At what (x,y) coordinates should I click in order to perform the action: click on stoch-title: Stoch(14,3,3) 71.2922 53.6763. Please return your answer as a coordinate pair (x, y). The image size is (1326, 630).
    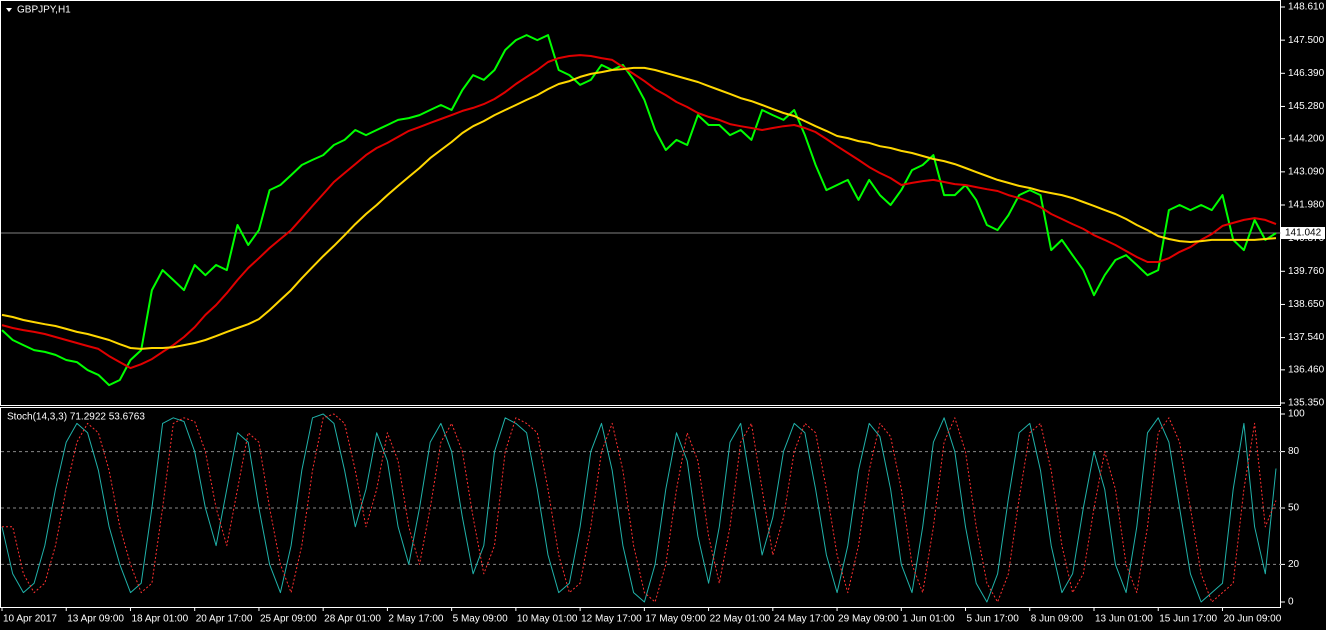
    Looking at the image, I should click on (76, 417).